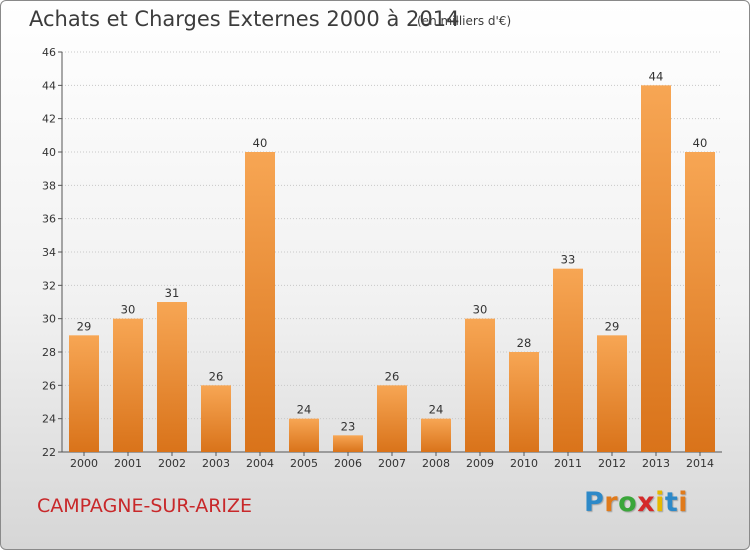  I want to click on y-tick-label: 34, so click(49, 252).